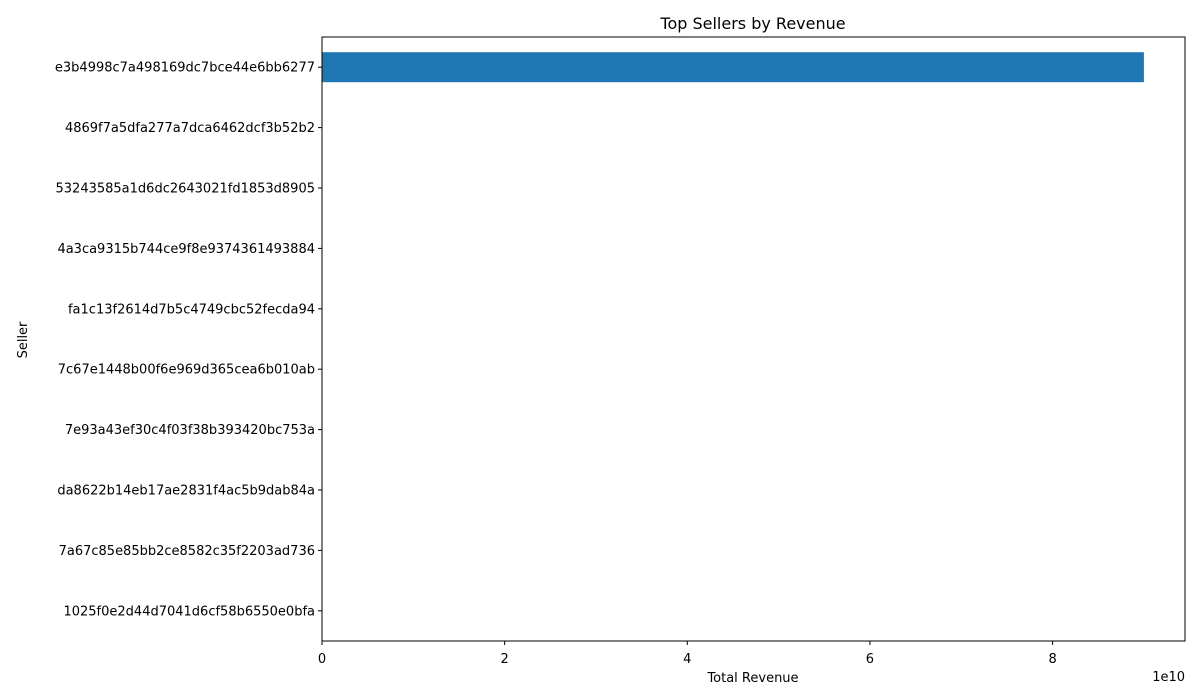  What do you see at coordinates (190, 128) in the screenshot?
I see `y-tick-label-8: 4869f7a5dfa277a7dca6462dcf3b52b2` at bounding box center [190, 128].